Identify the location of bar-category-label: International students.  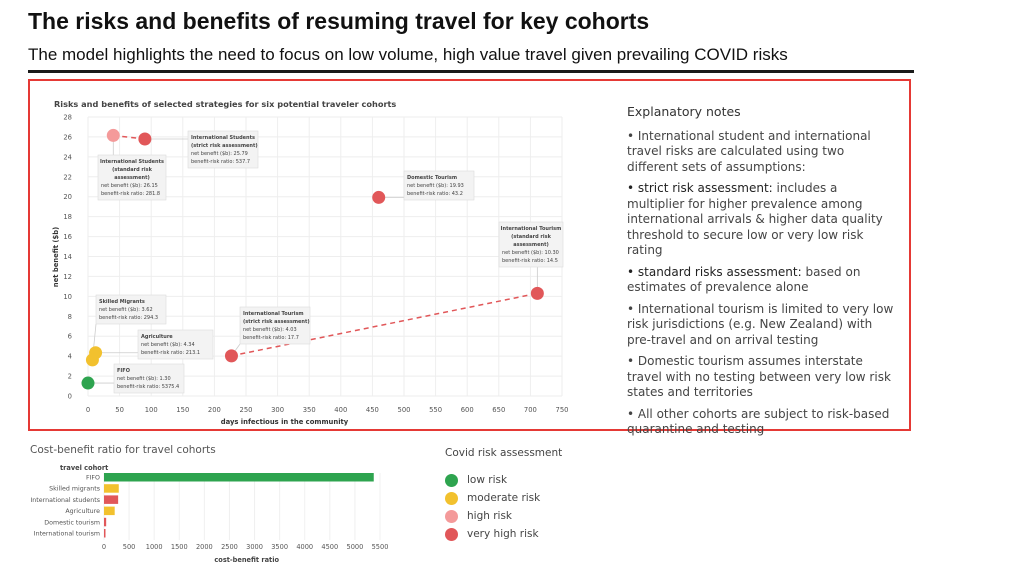
(65, 500).